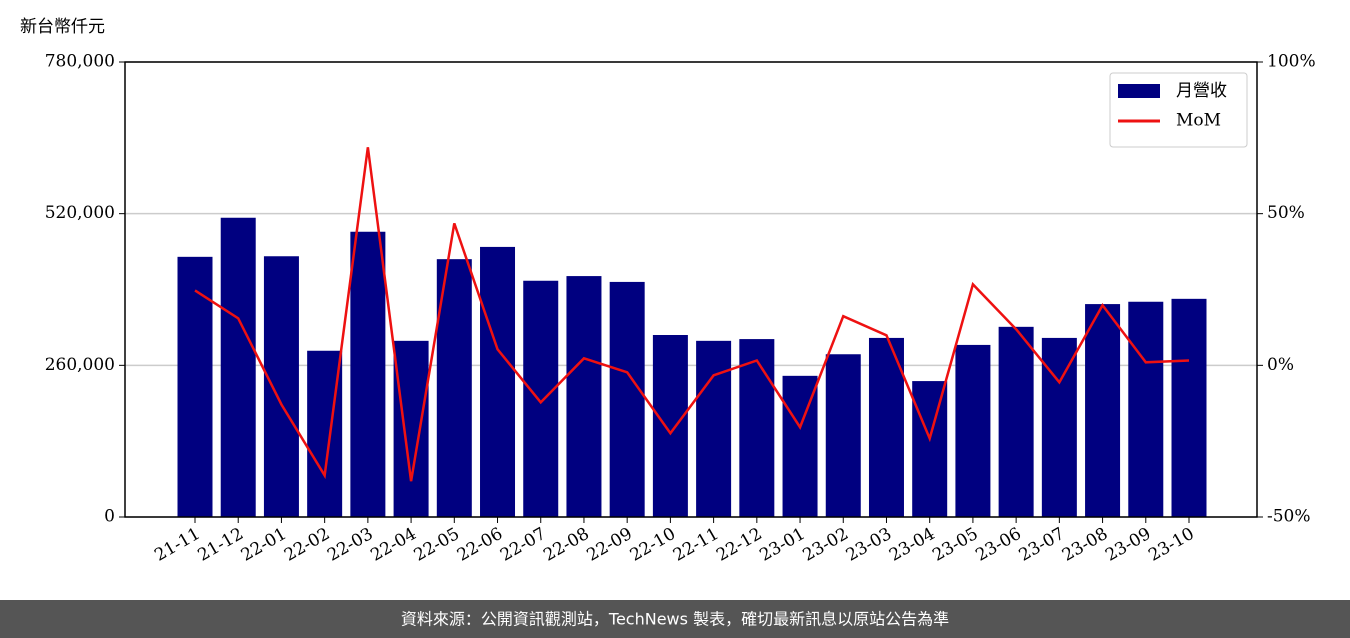  What do you see at coordinates (998, 545) in the screenshot?
I see `x-tick-label: 23-06` at bounding box center [998, 545].